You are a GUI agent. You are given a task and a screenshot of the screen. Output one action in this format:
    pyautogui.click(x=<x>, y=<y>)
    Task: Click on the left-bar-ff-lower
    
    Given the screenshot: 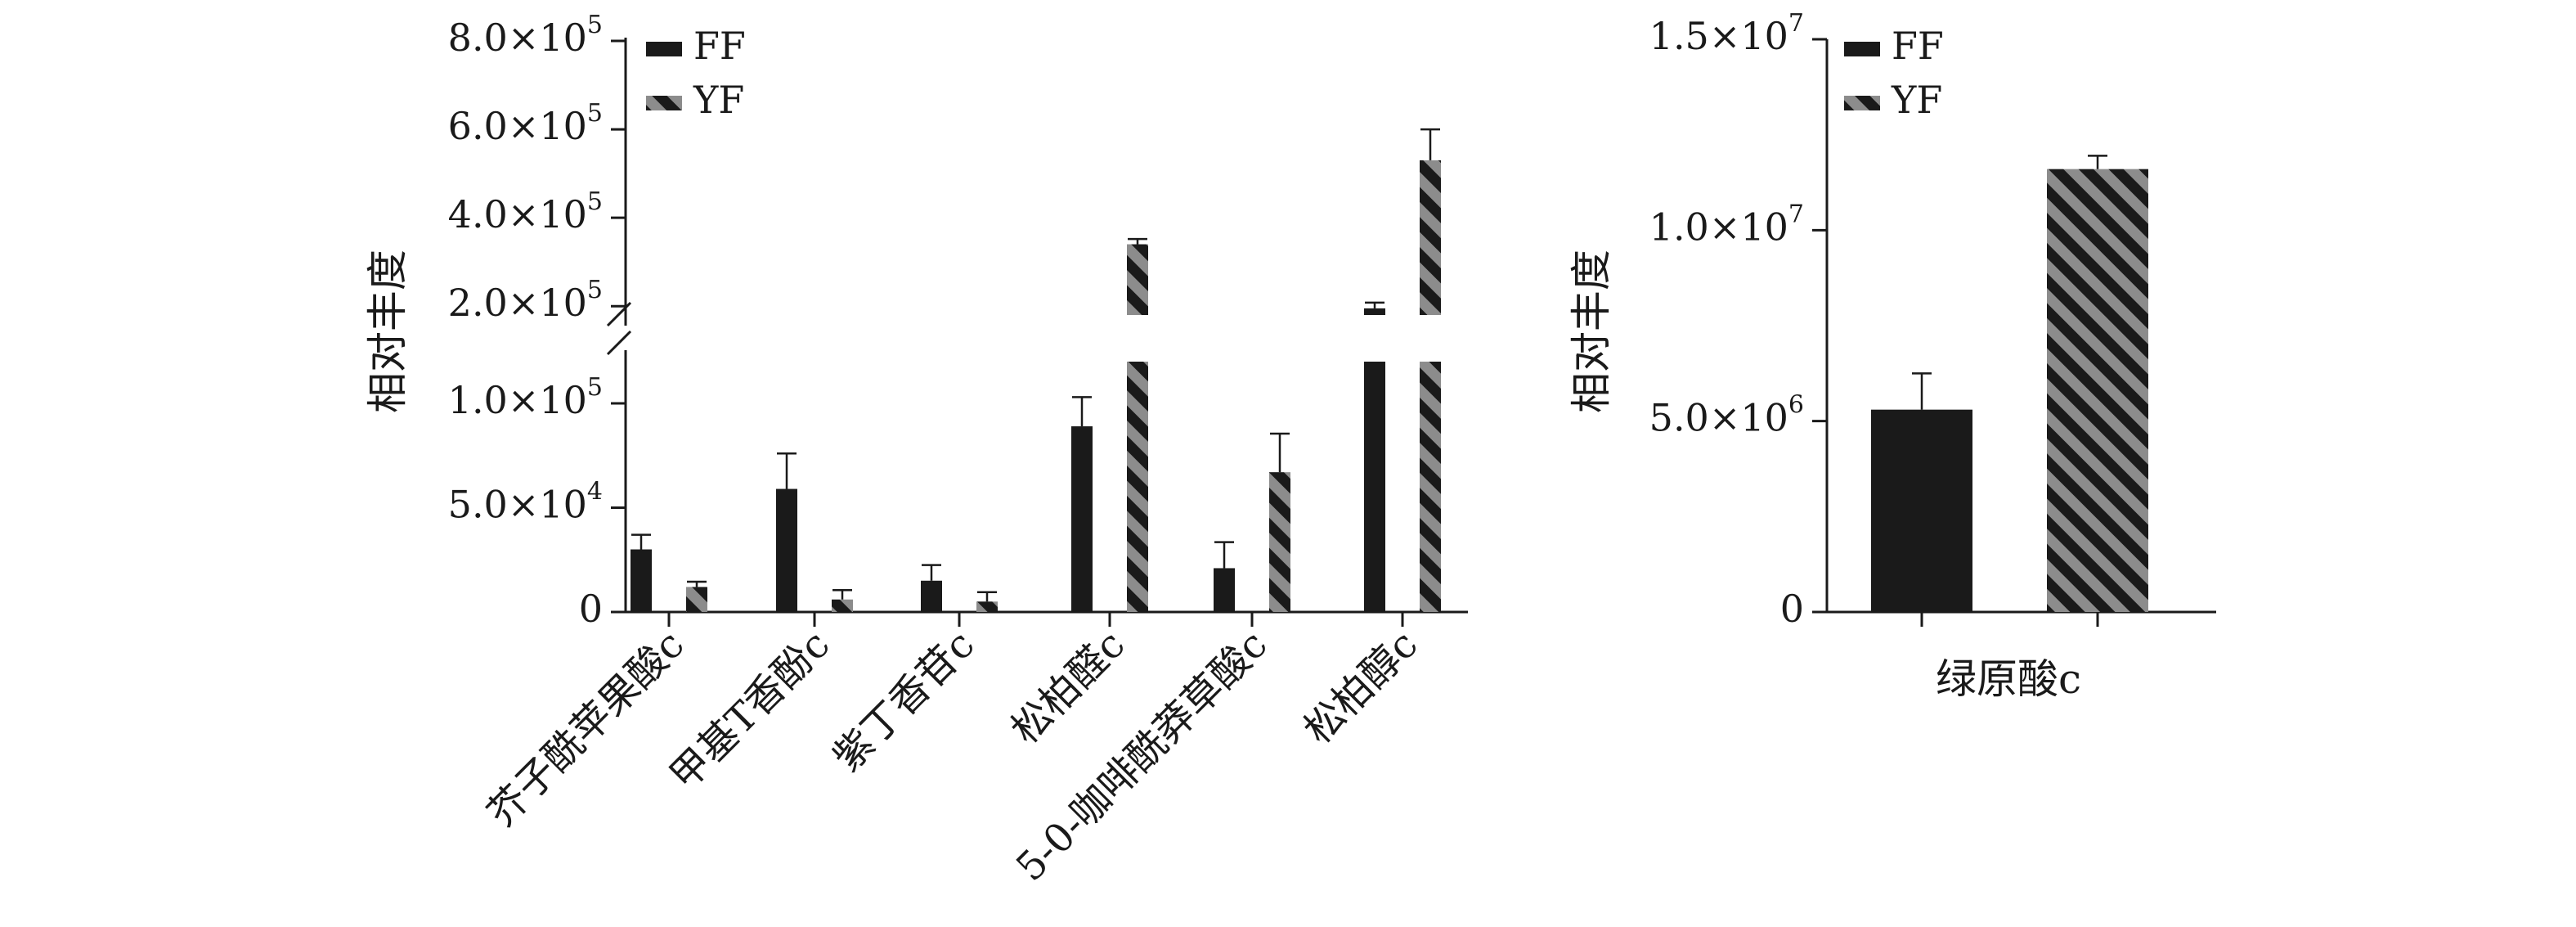 What is the action you would take?
    pyautogui.click(x=1374, y=487)
    